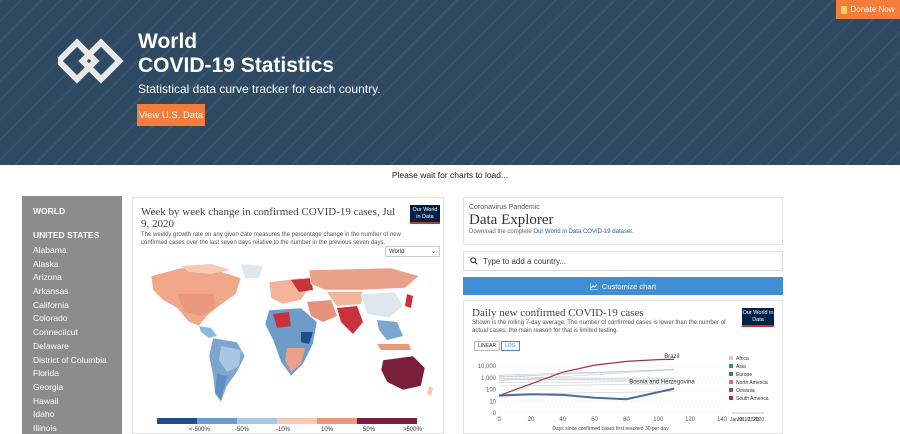 The width and height of the screenshot is (900, 434). Describe the element at coordinates (287, 421) in the screenshot. I see `map-legend-bar` at that location.